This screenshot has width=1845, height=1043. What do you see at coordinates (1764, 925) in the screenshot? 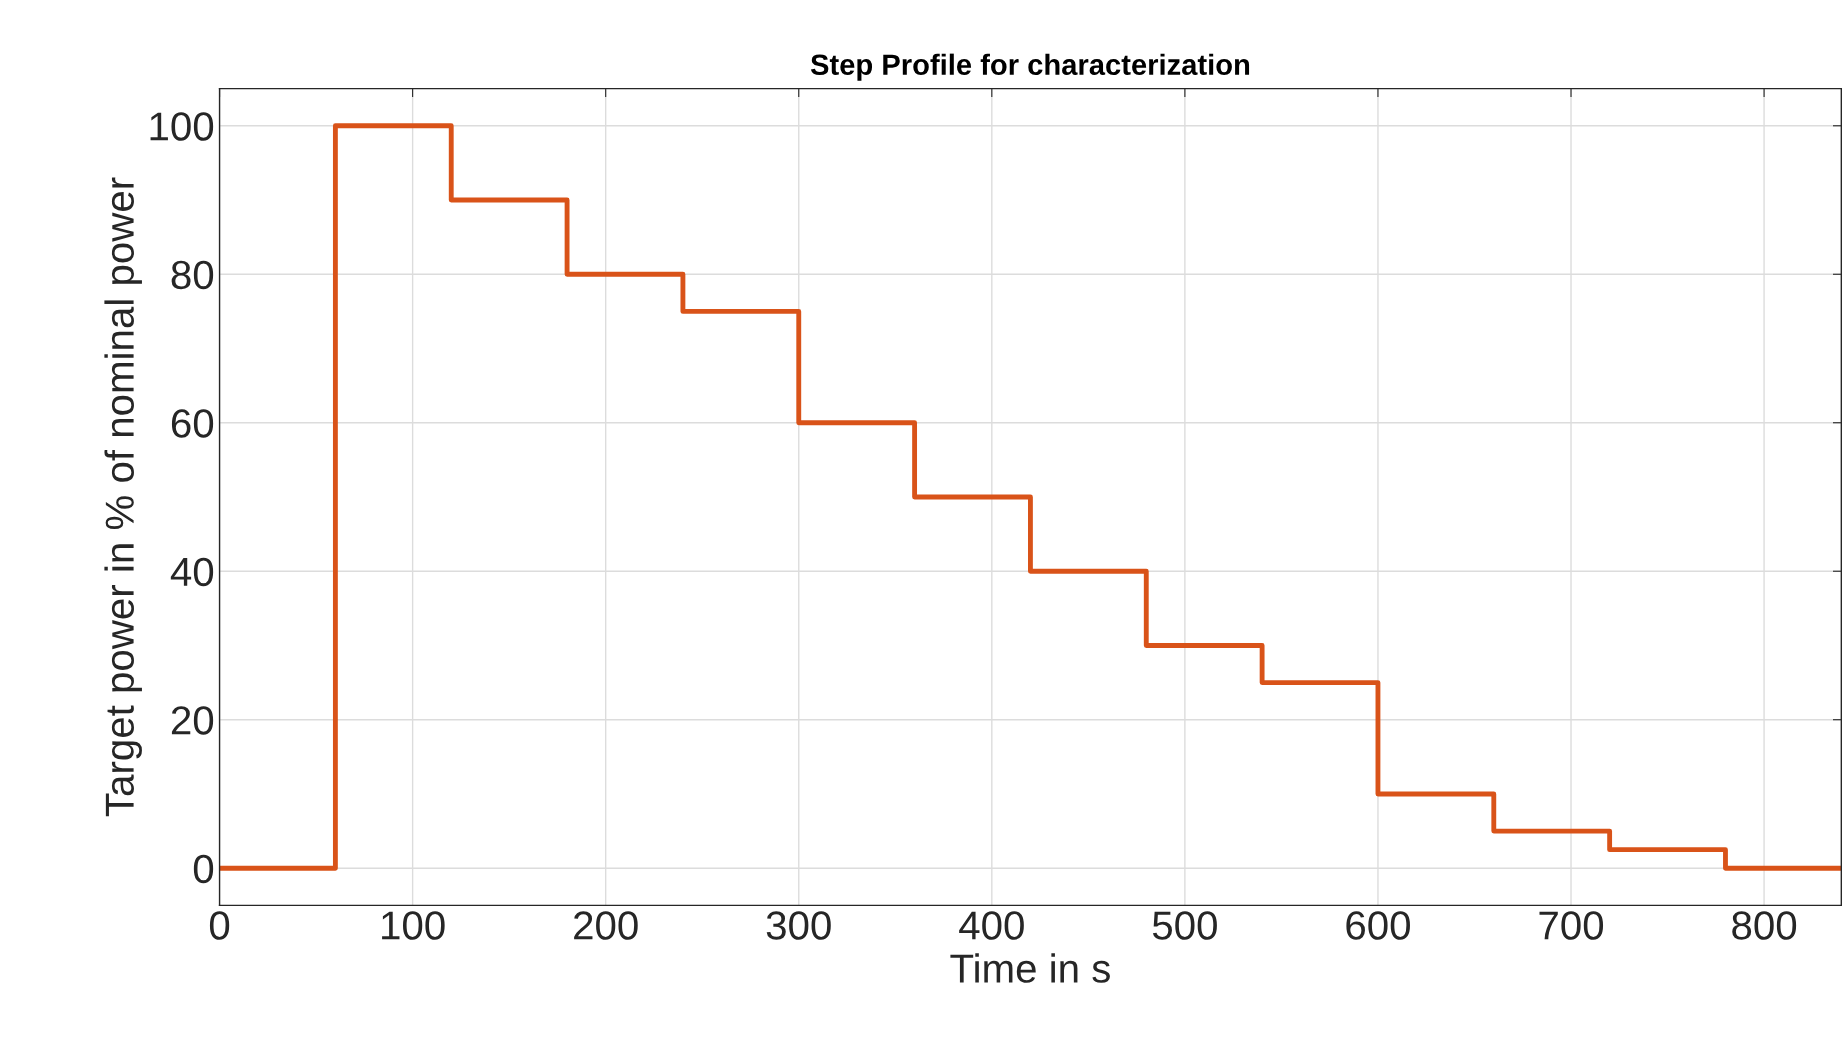
I see `x-tick-label: 800` at bounding box center [1764, 925].